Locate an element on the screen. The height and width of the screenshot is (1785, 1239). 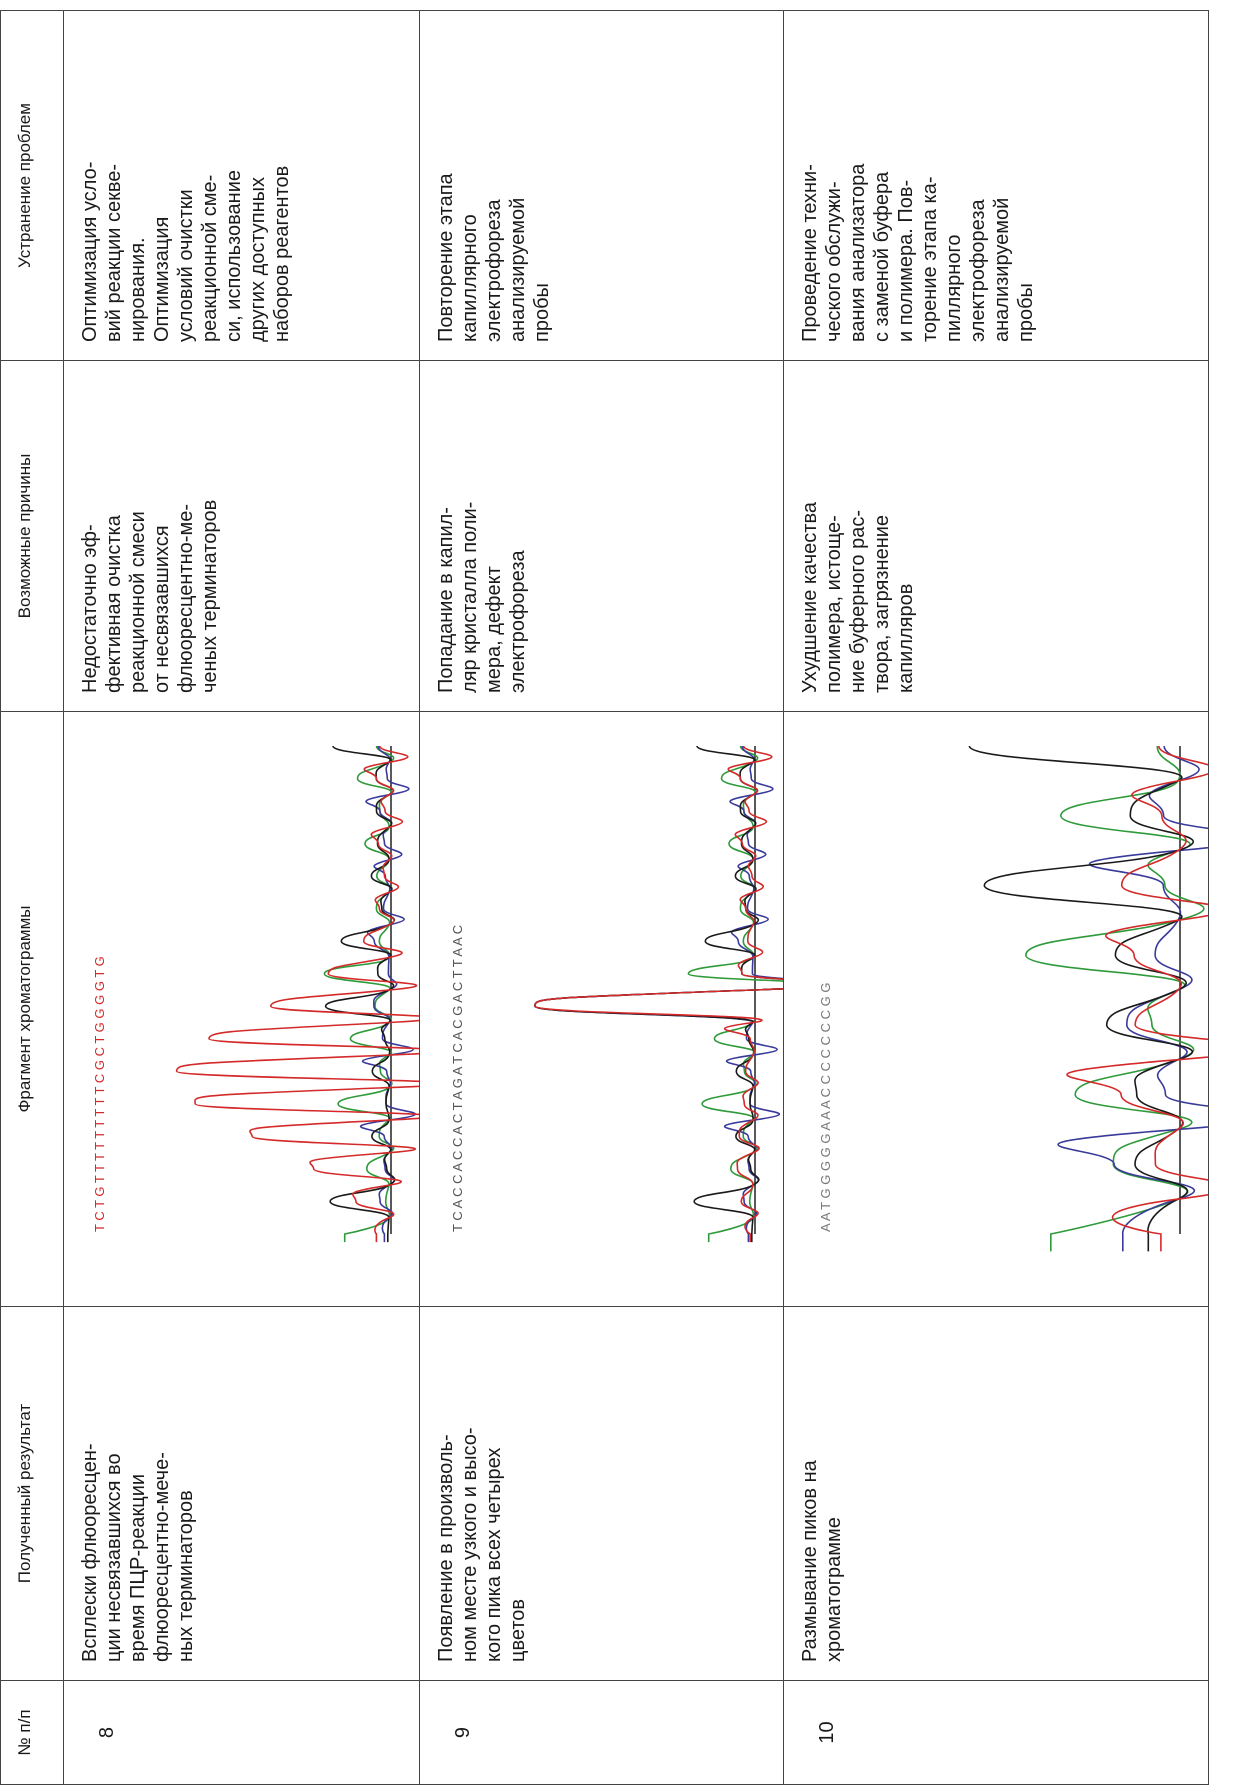
text-line: полимера, истоще- is located at coordinates (834, 604).